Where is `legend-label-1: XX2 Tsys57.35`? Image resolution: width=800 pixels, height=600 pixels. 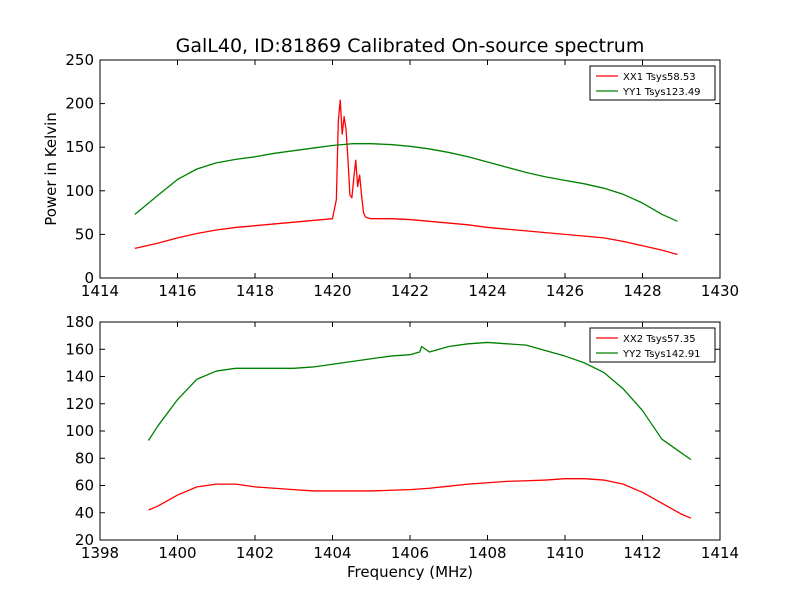
legend-label-1: XX2 Tsys57.35 is located at coordinates (659, 339).